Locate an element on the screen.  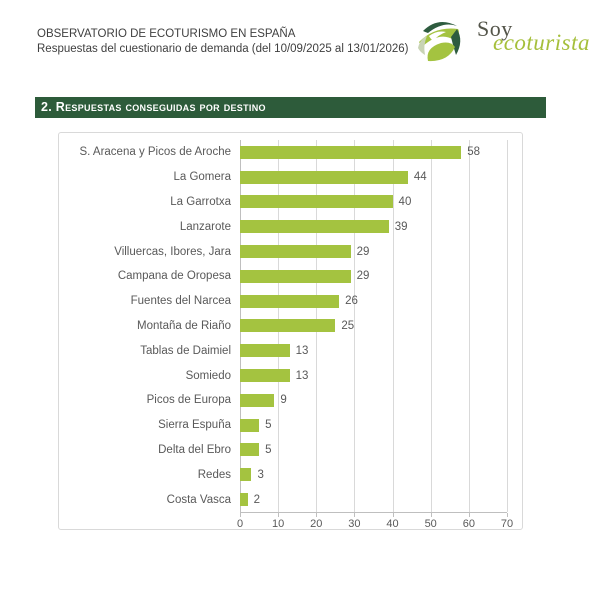
bar-row: Redes 3 is located at coordinates (290, 474).